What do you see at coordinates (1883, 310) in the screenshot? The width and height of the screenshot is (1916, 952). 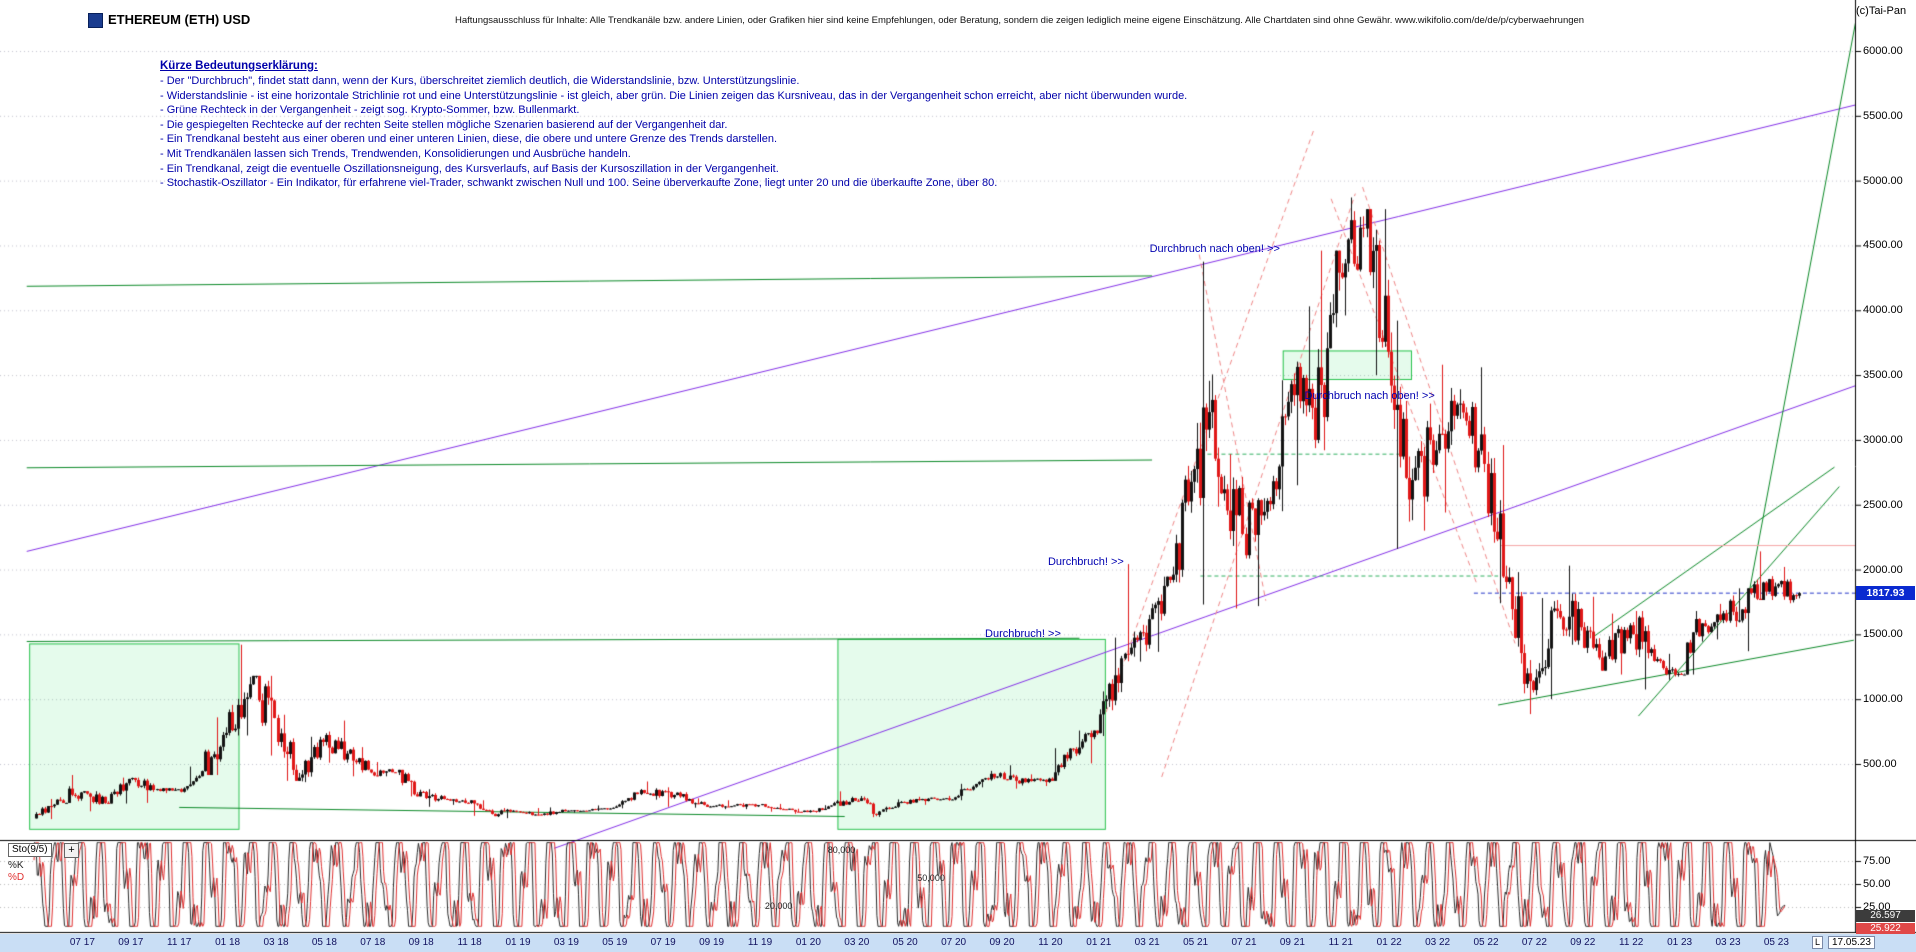 I see `price-axis-label: 4000.00` at bounding box center [1883, 310].